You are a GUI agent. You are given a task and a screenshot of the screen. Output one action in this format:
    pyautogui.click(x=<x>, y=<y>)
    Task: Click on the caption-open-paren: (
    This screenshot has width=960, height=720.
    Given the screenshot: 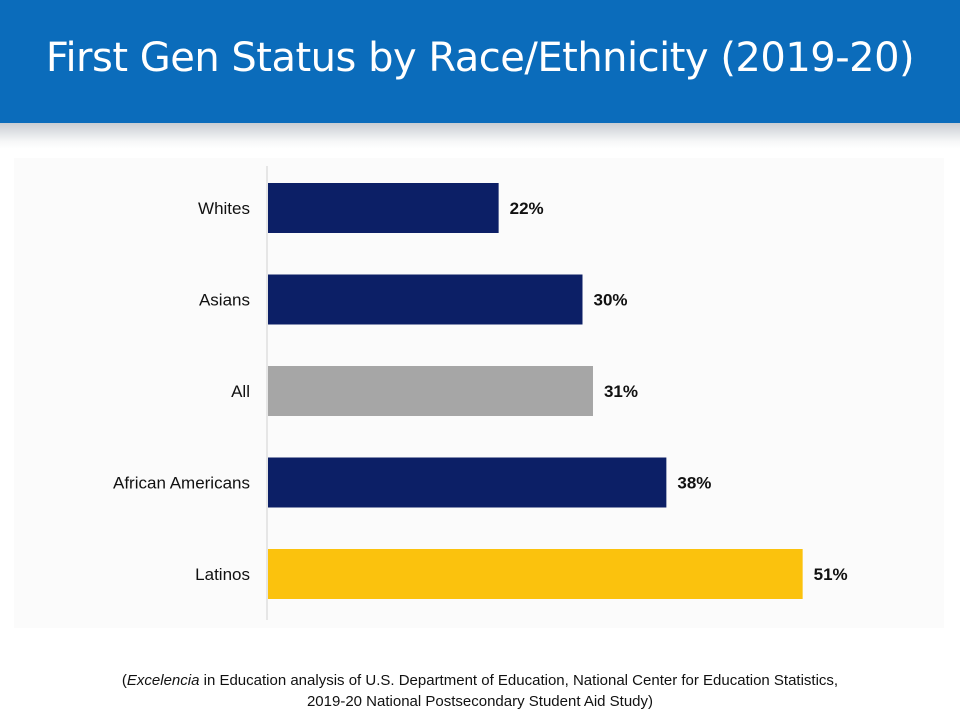 What is the action you would take?
    pyautogui.click(x=124, y=680)
    